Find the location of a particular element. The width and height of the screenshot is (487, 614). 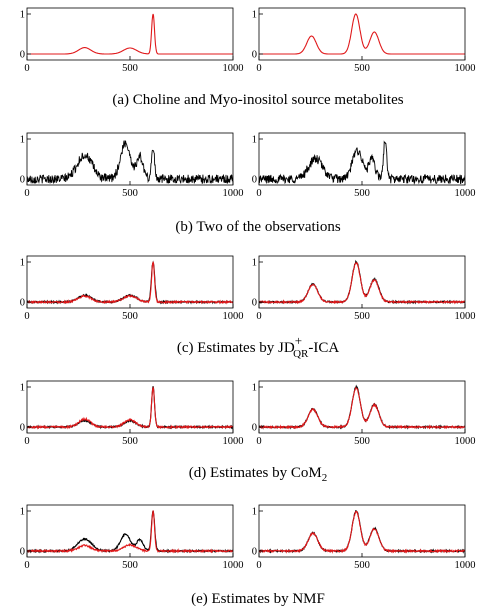

plot-d-right: 0 1 0 500 1000 is located at coordinates (364, 413).